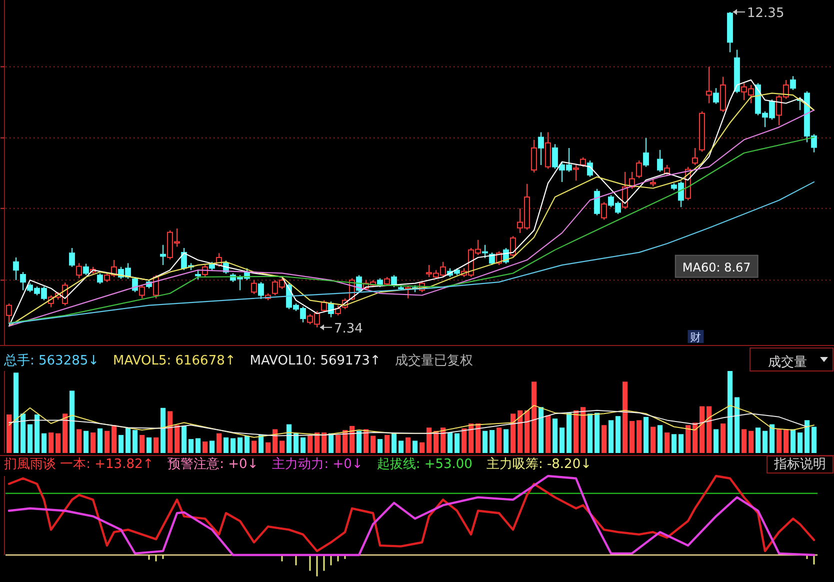 The width and height of the screenshot is (834, 582). I want to click on text: 起拔线: +53.00, so click(424, 464).